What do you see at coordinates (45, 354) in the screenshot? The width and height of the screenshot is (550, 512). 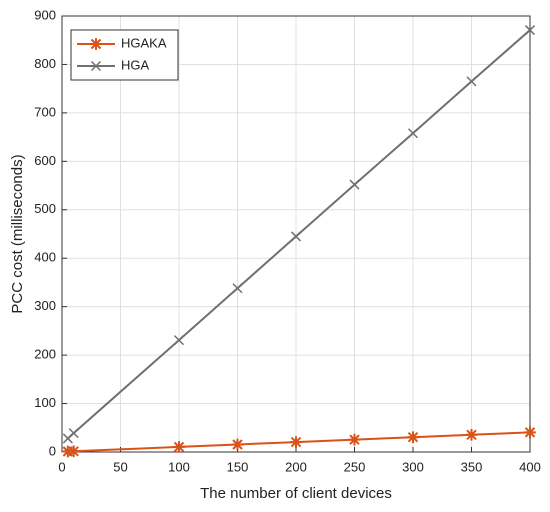 I see `y-tick-label: 200` at bounding box center [45, 354].